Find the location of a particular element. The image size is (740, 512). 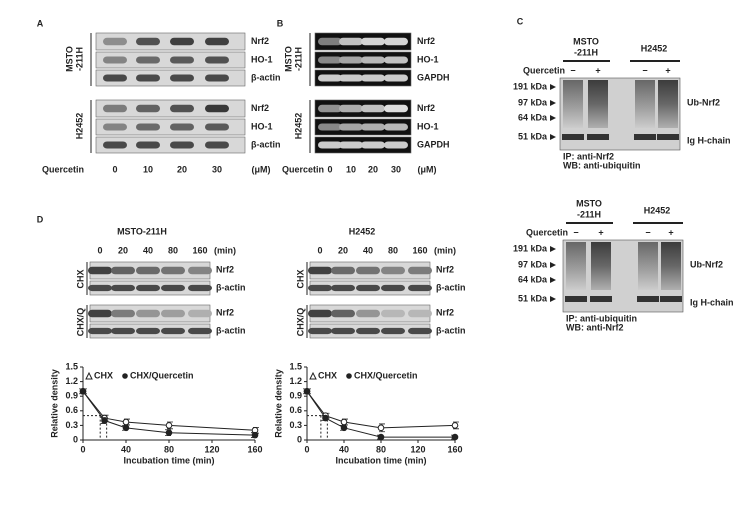

cell-line: MSTO is located at coordinates (69, 59).